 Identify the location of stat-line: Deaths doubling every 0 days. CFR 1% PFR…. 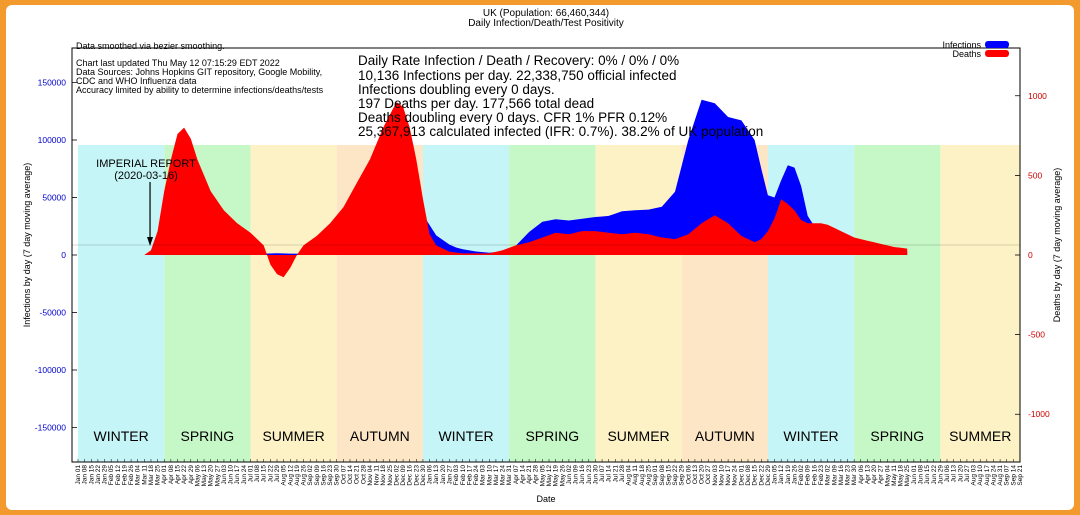
(512, 117).